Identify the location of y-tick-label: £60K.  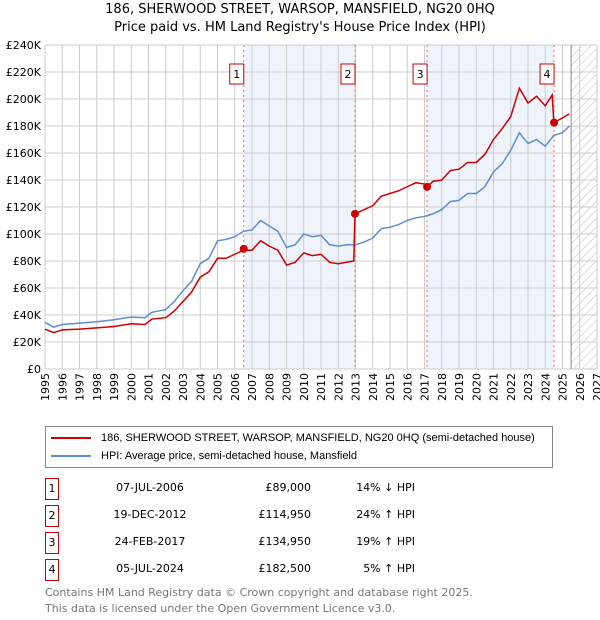
(27, 288).